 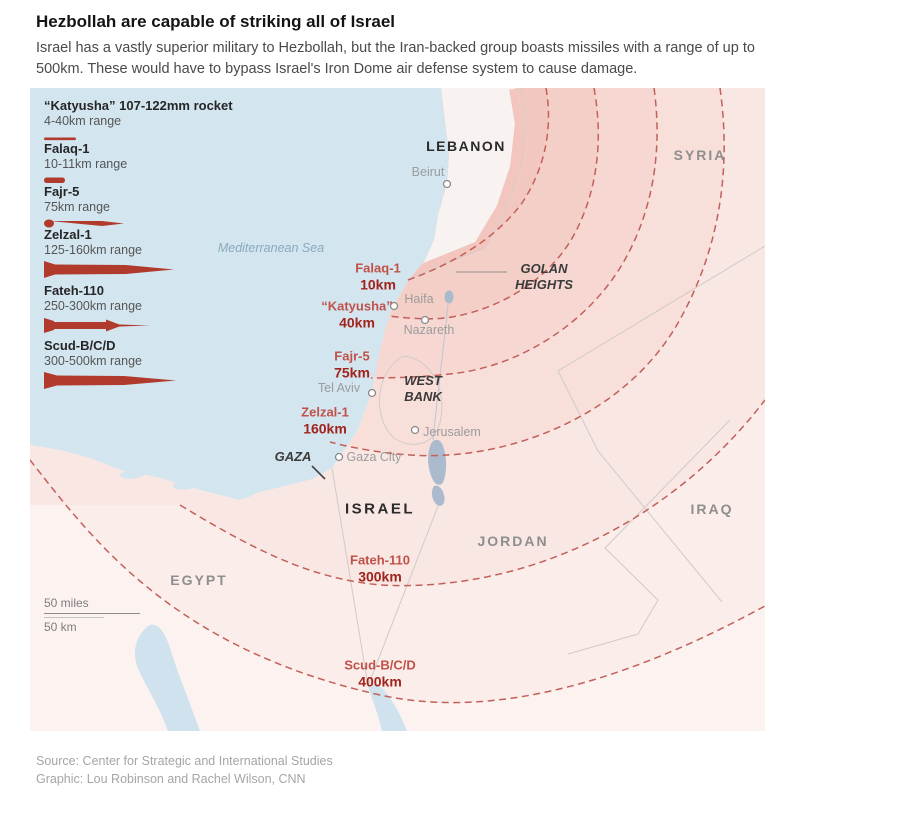 I want to click on legend-item-fateh: Fateh-110 250-300km range, so click(x=97, y=311).